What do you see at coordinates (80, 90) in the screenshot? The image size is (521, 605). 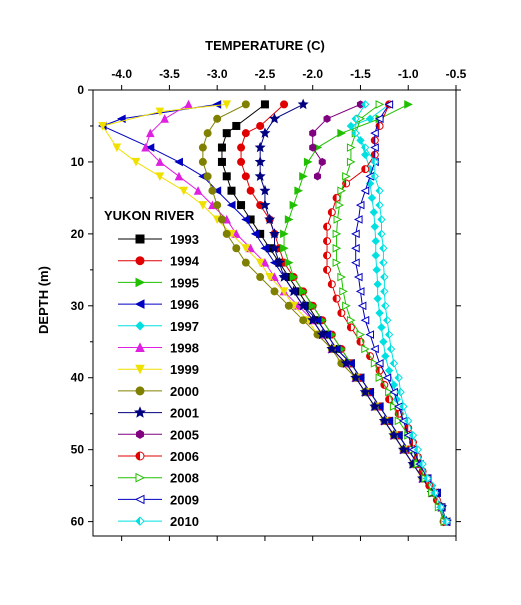 I see `y-tick-label: 0` at bounding box center [80, 90].